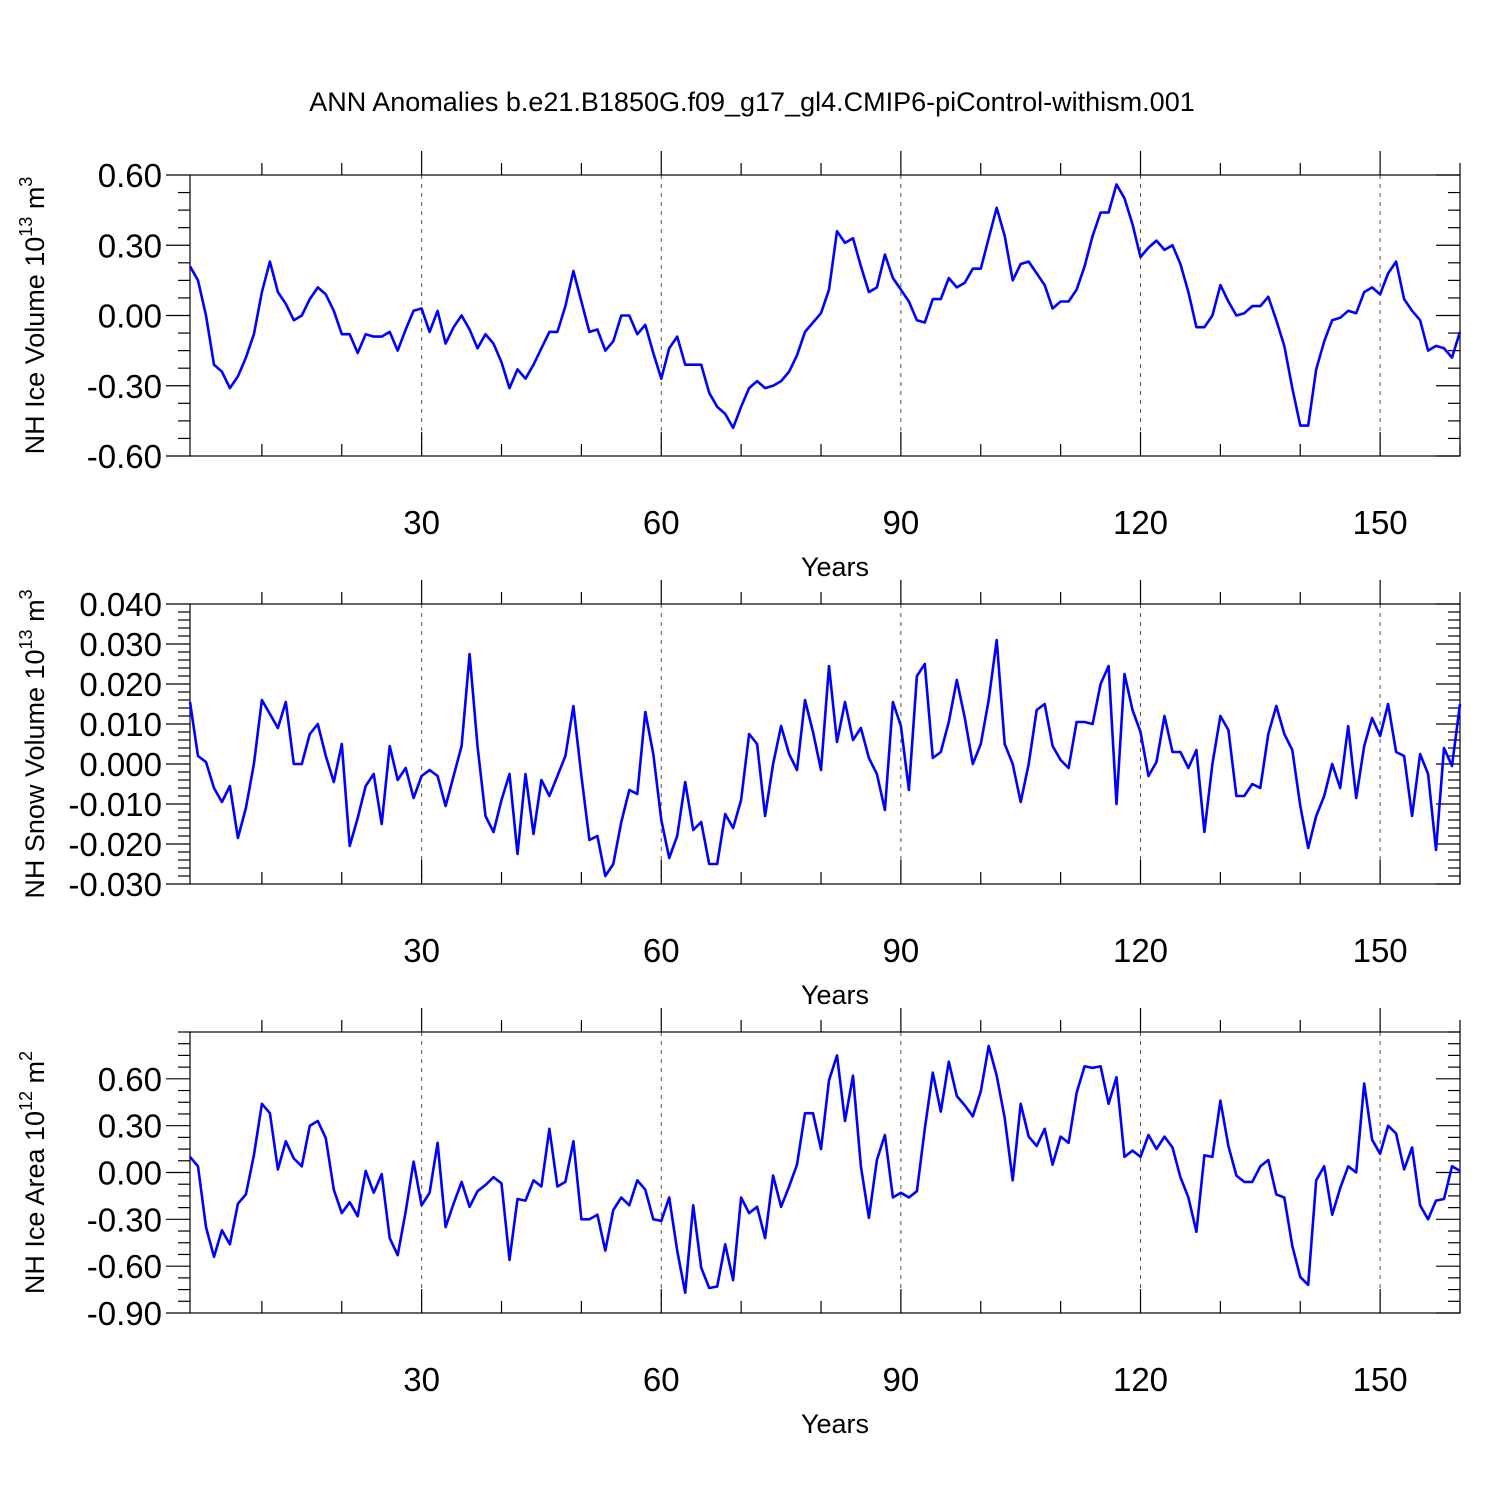  I want to click on y-axis-label: NH Ice Area 1012 m2, so click(33, 1172).